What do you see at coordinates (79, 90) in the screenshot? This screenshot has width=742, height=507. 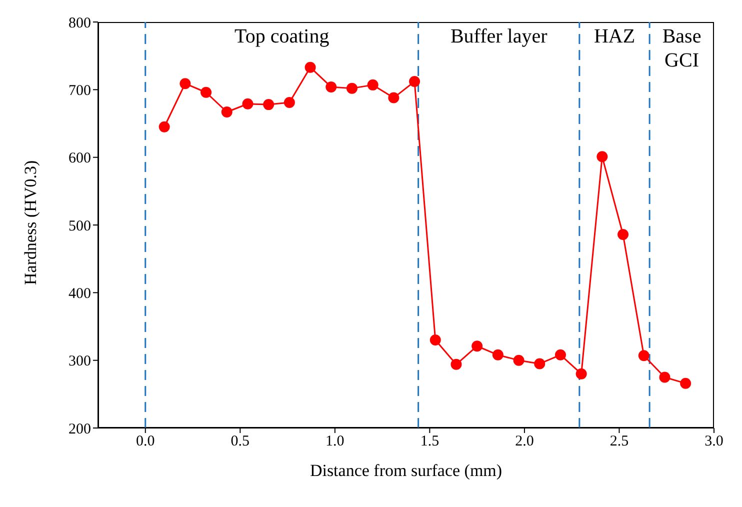 I see `y-tick-label: 700` at bounding box center [79, 90].